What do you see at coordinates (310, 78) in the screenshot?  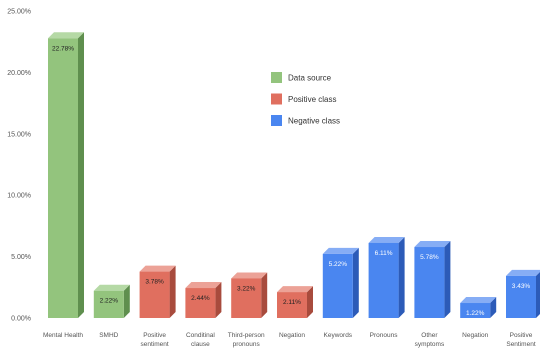 I see `legend-label: Data source` at bounding box center [310, 78].